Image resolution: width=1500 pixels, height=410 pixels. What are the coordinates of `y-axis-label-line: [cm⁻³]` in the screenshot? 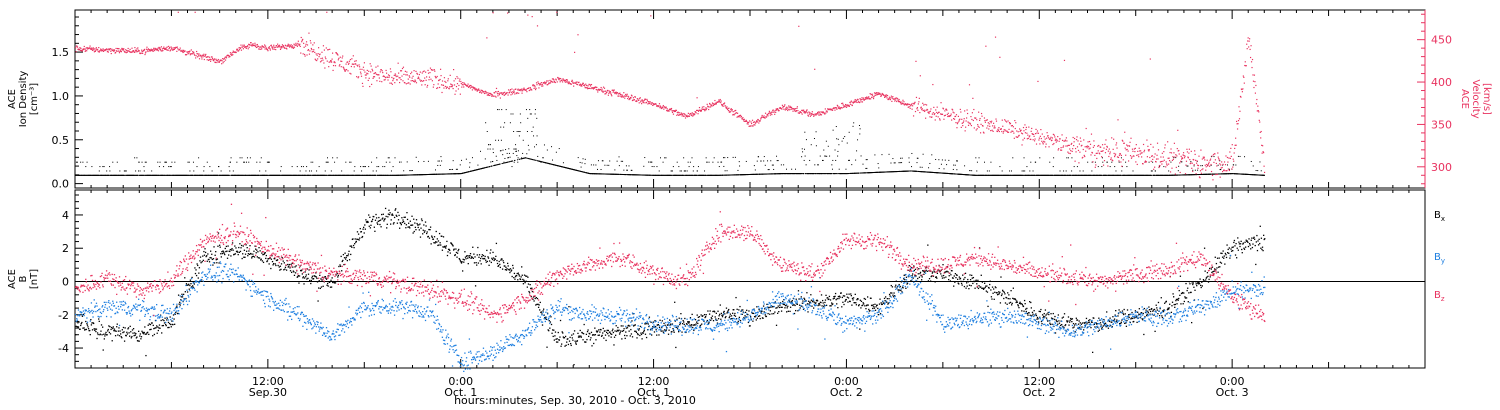 It's located at (34, 99).